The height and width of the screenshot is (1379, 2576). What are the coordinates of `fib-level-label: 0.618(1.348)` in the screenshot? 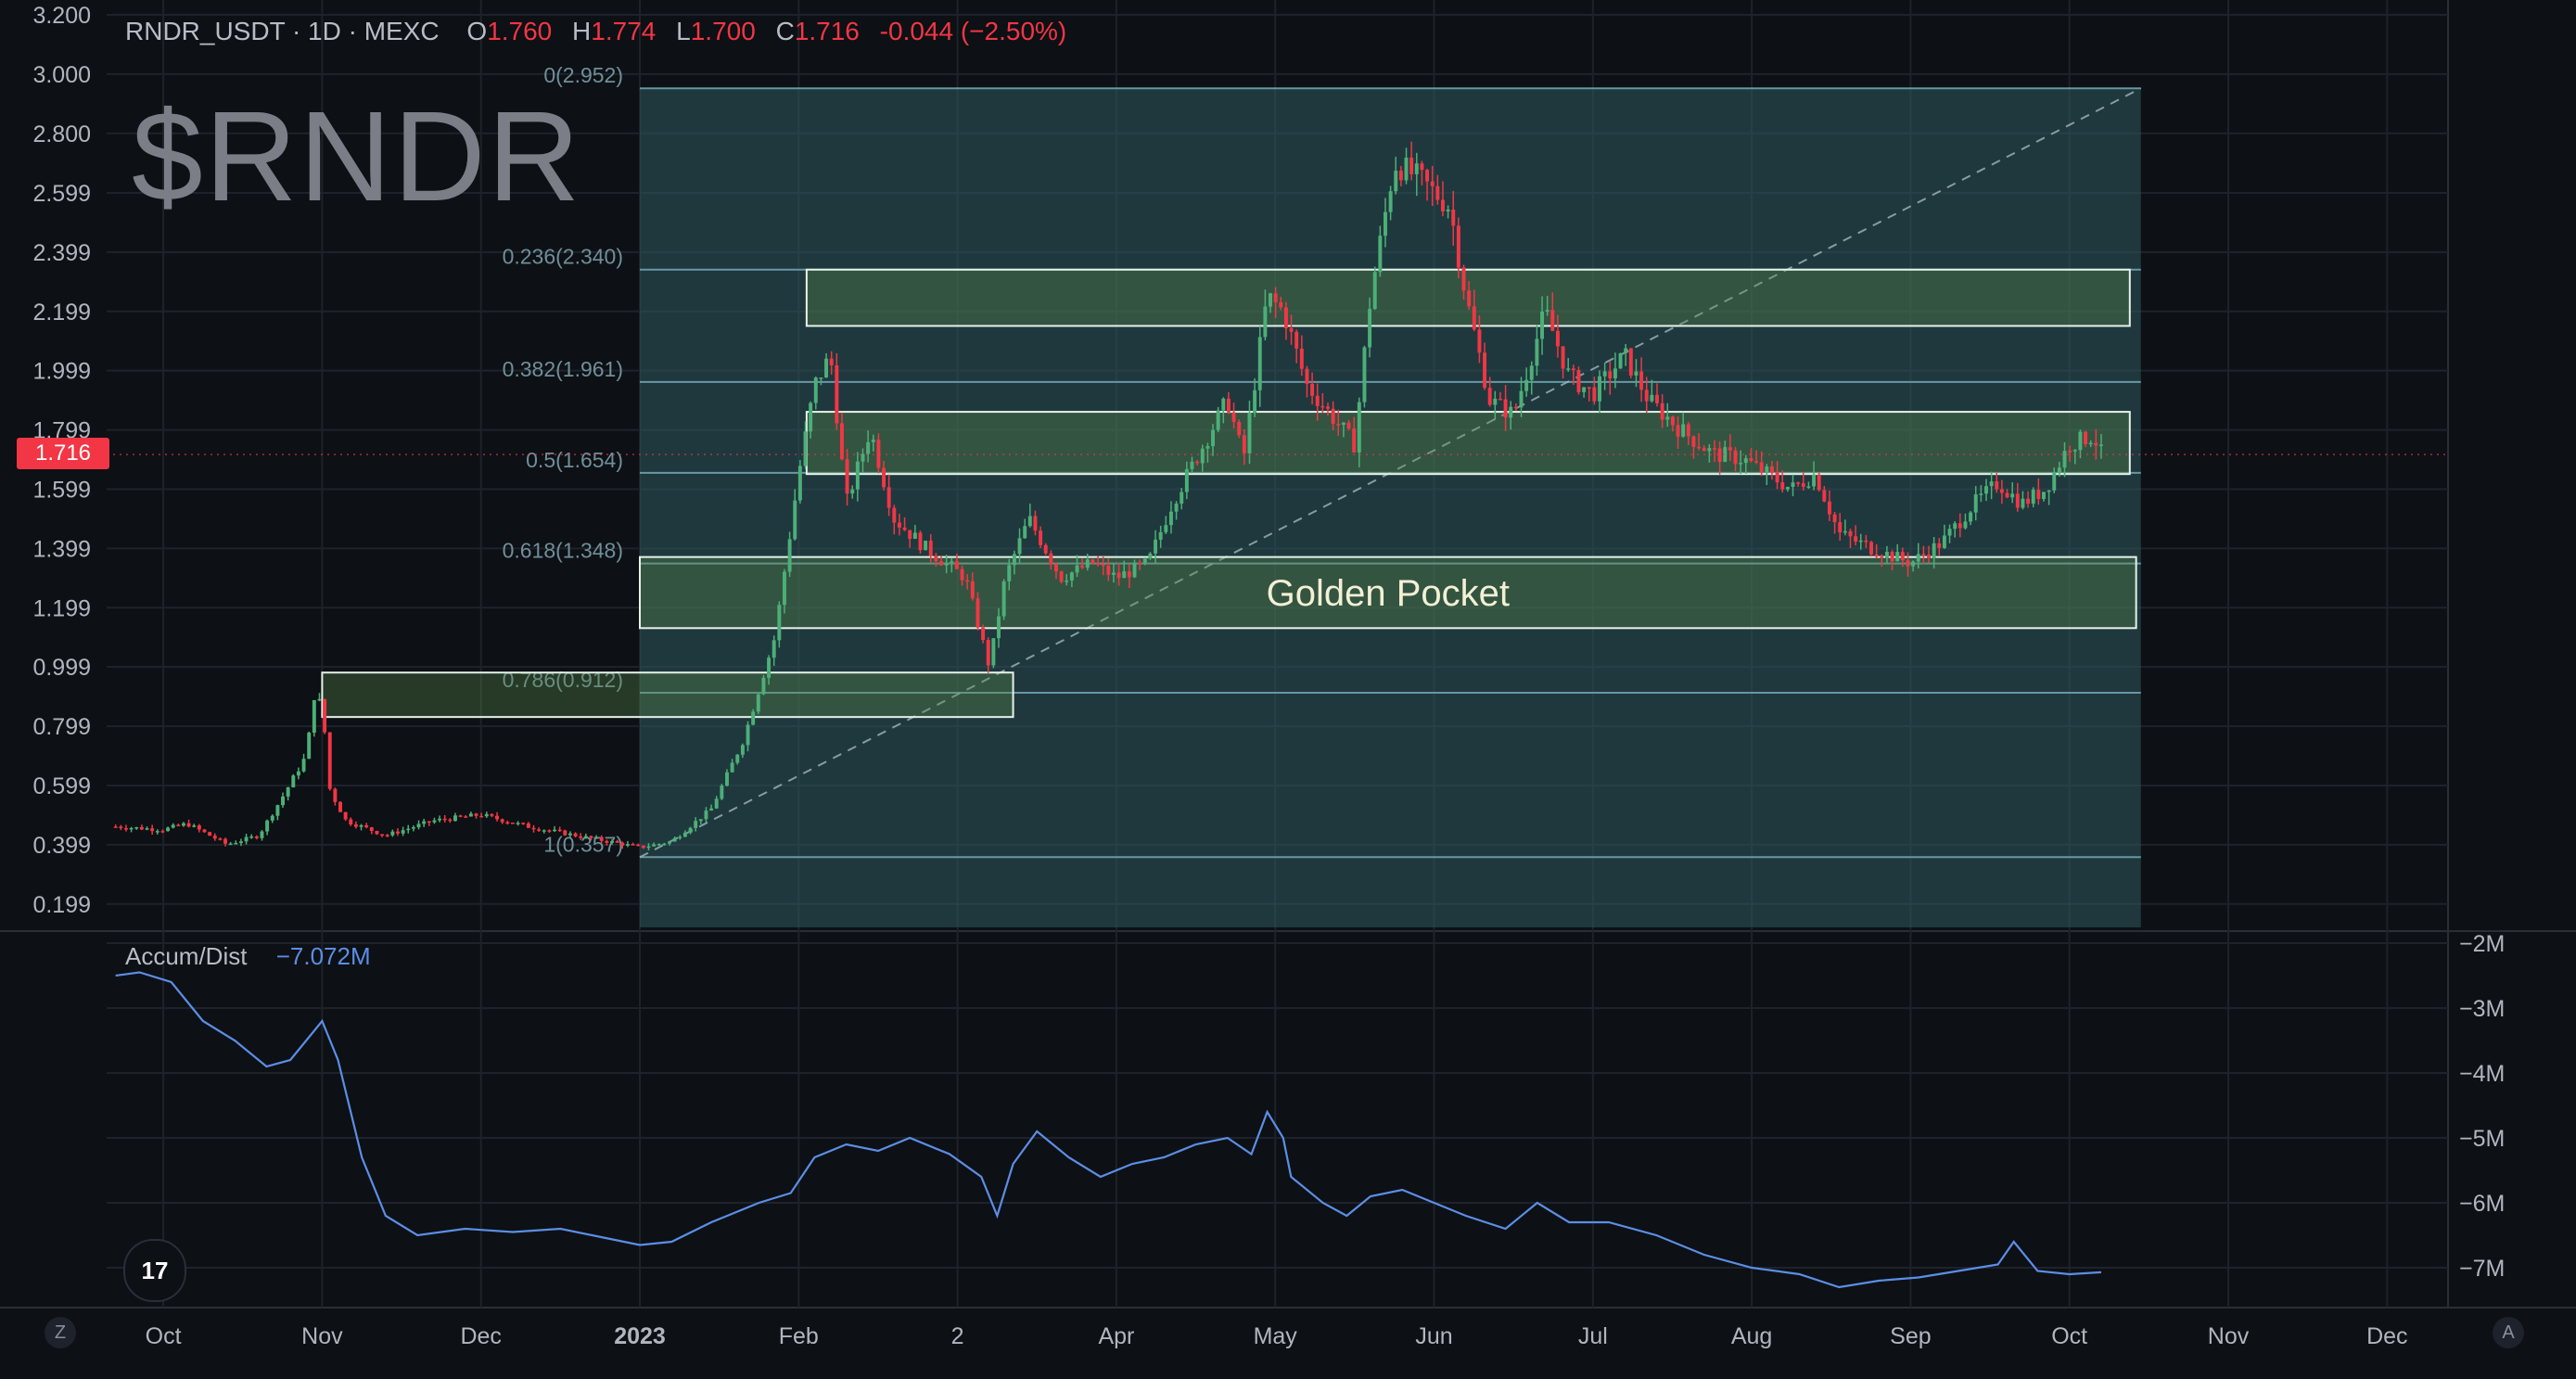 It's located at (563, 551).